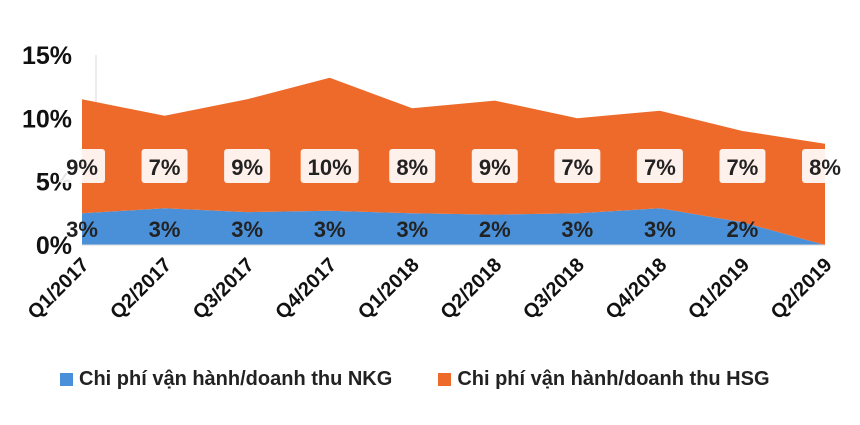 This screenshot has width=860, height=425. I want to click on x-tick-label: Q2/2019, so click(802, 289).